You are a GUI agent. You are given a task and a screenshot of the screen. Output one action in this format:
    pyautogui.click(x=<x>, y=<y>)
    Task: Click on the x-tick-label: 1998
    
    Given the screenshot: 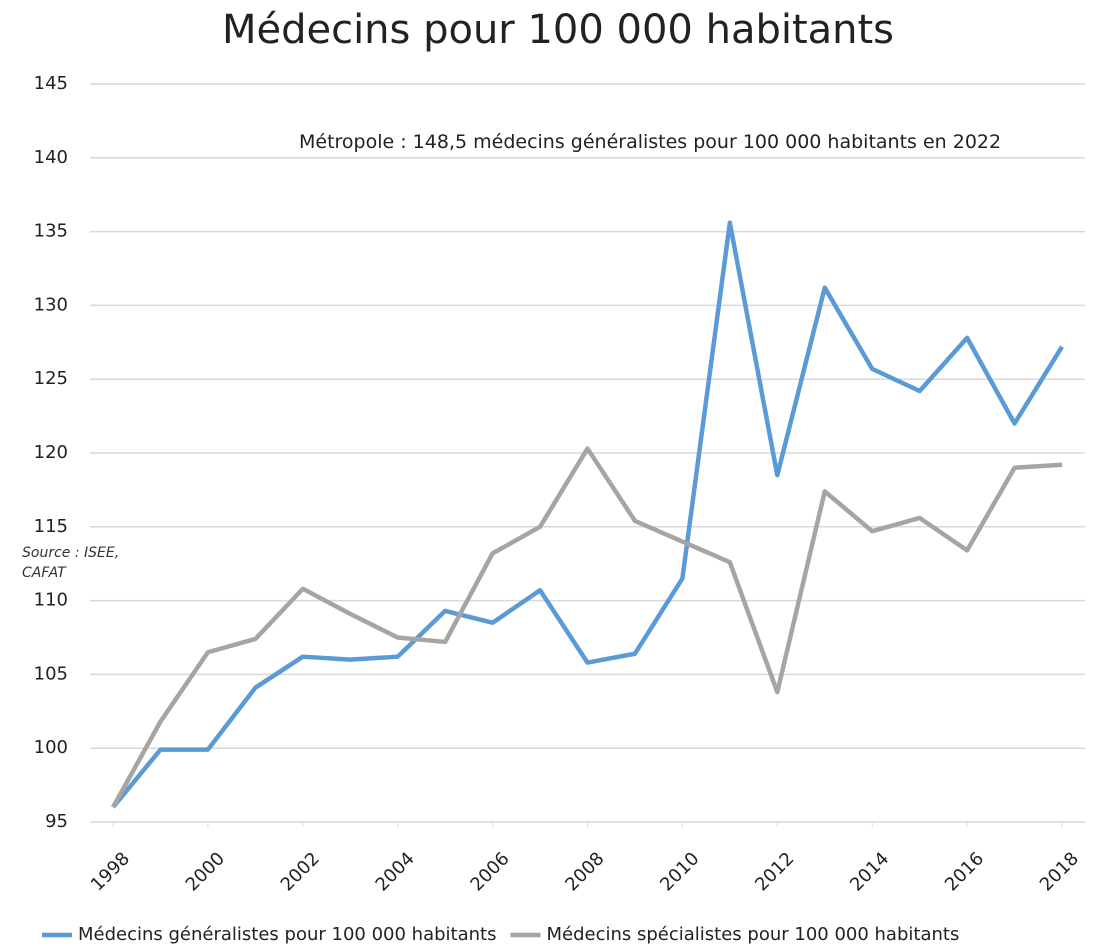 What is the action you would take?
    pyautogui.click(x=110, y=871)
    